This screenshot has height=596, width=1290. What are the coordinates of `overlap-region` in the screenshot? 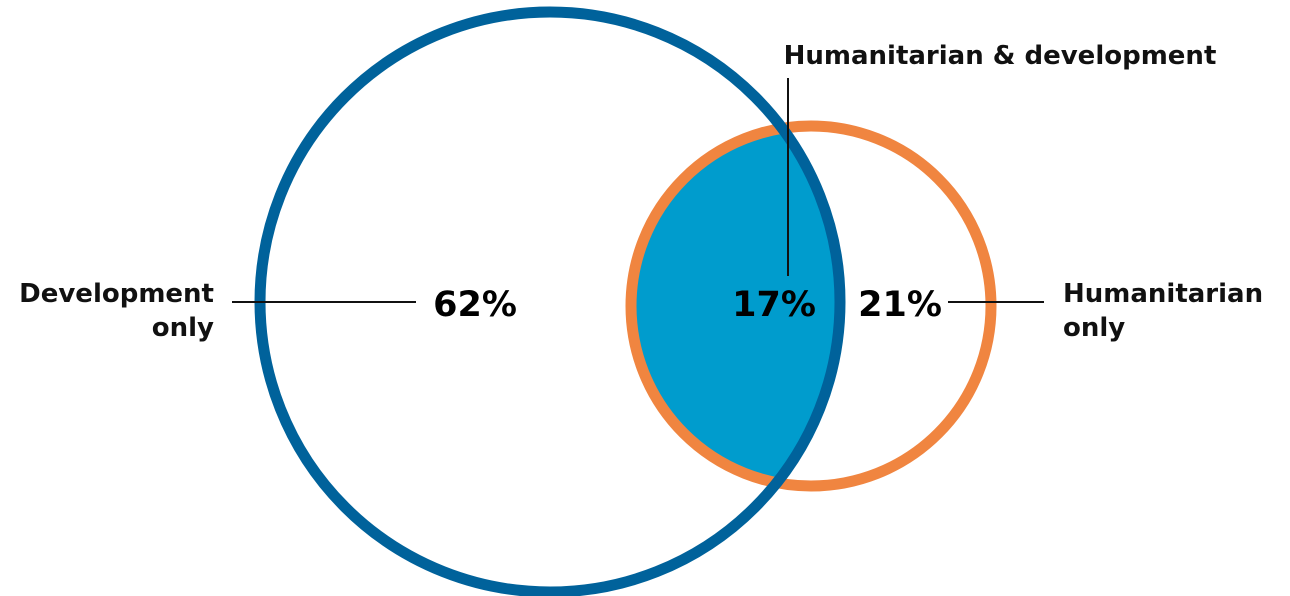 It's located at (735, 306).